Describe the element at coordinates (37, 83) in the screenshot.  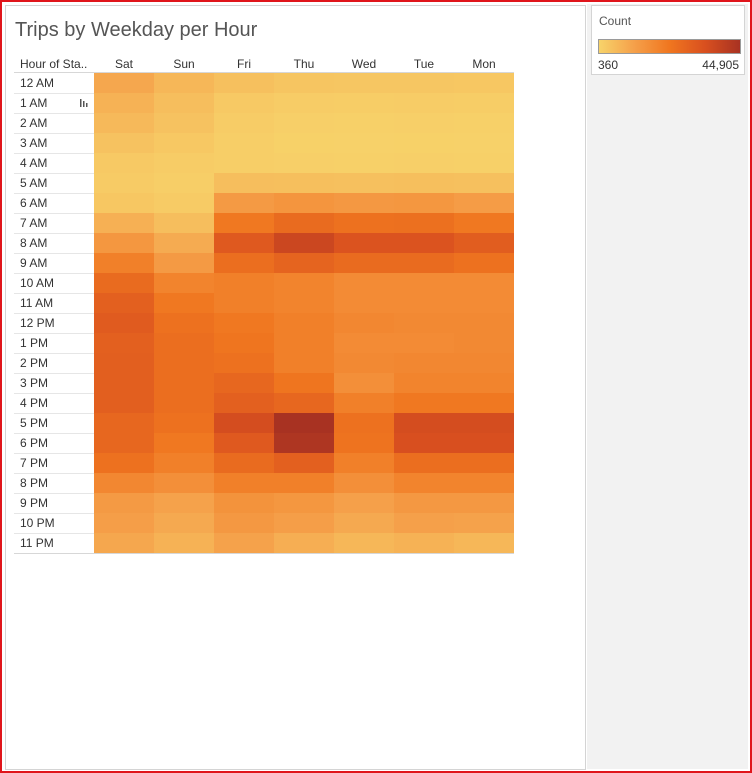
I see `row-header-12-am: 12 AM` at that location.